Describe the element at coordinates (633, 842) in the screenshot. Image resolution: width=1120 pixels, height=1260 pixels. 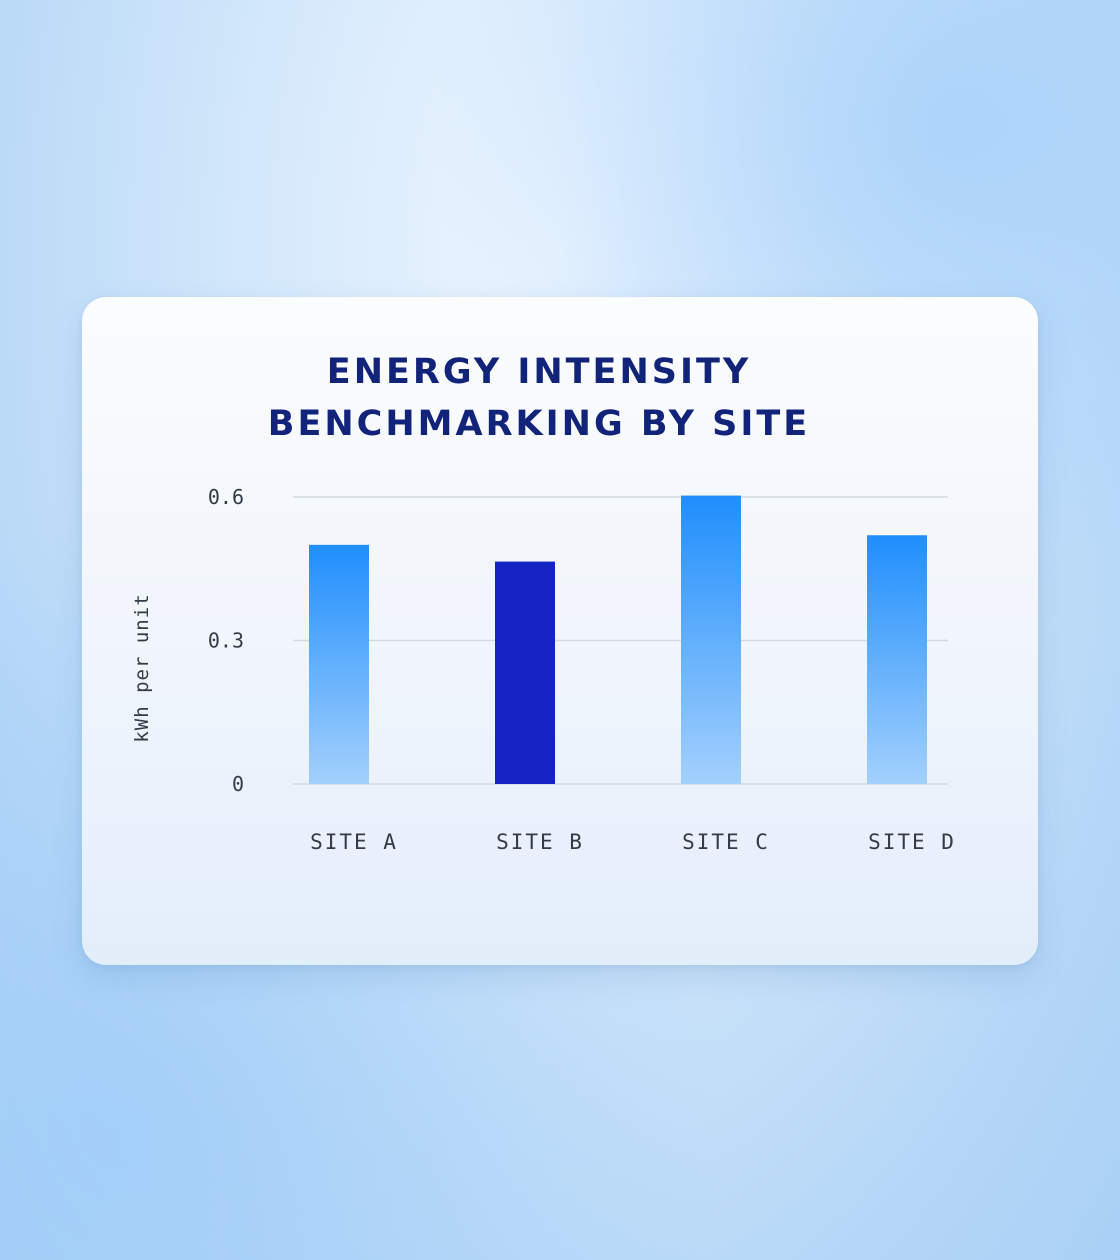
I see `x-axis-ticks: SITE A SITE B SITE C SITE D` at that location.